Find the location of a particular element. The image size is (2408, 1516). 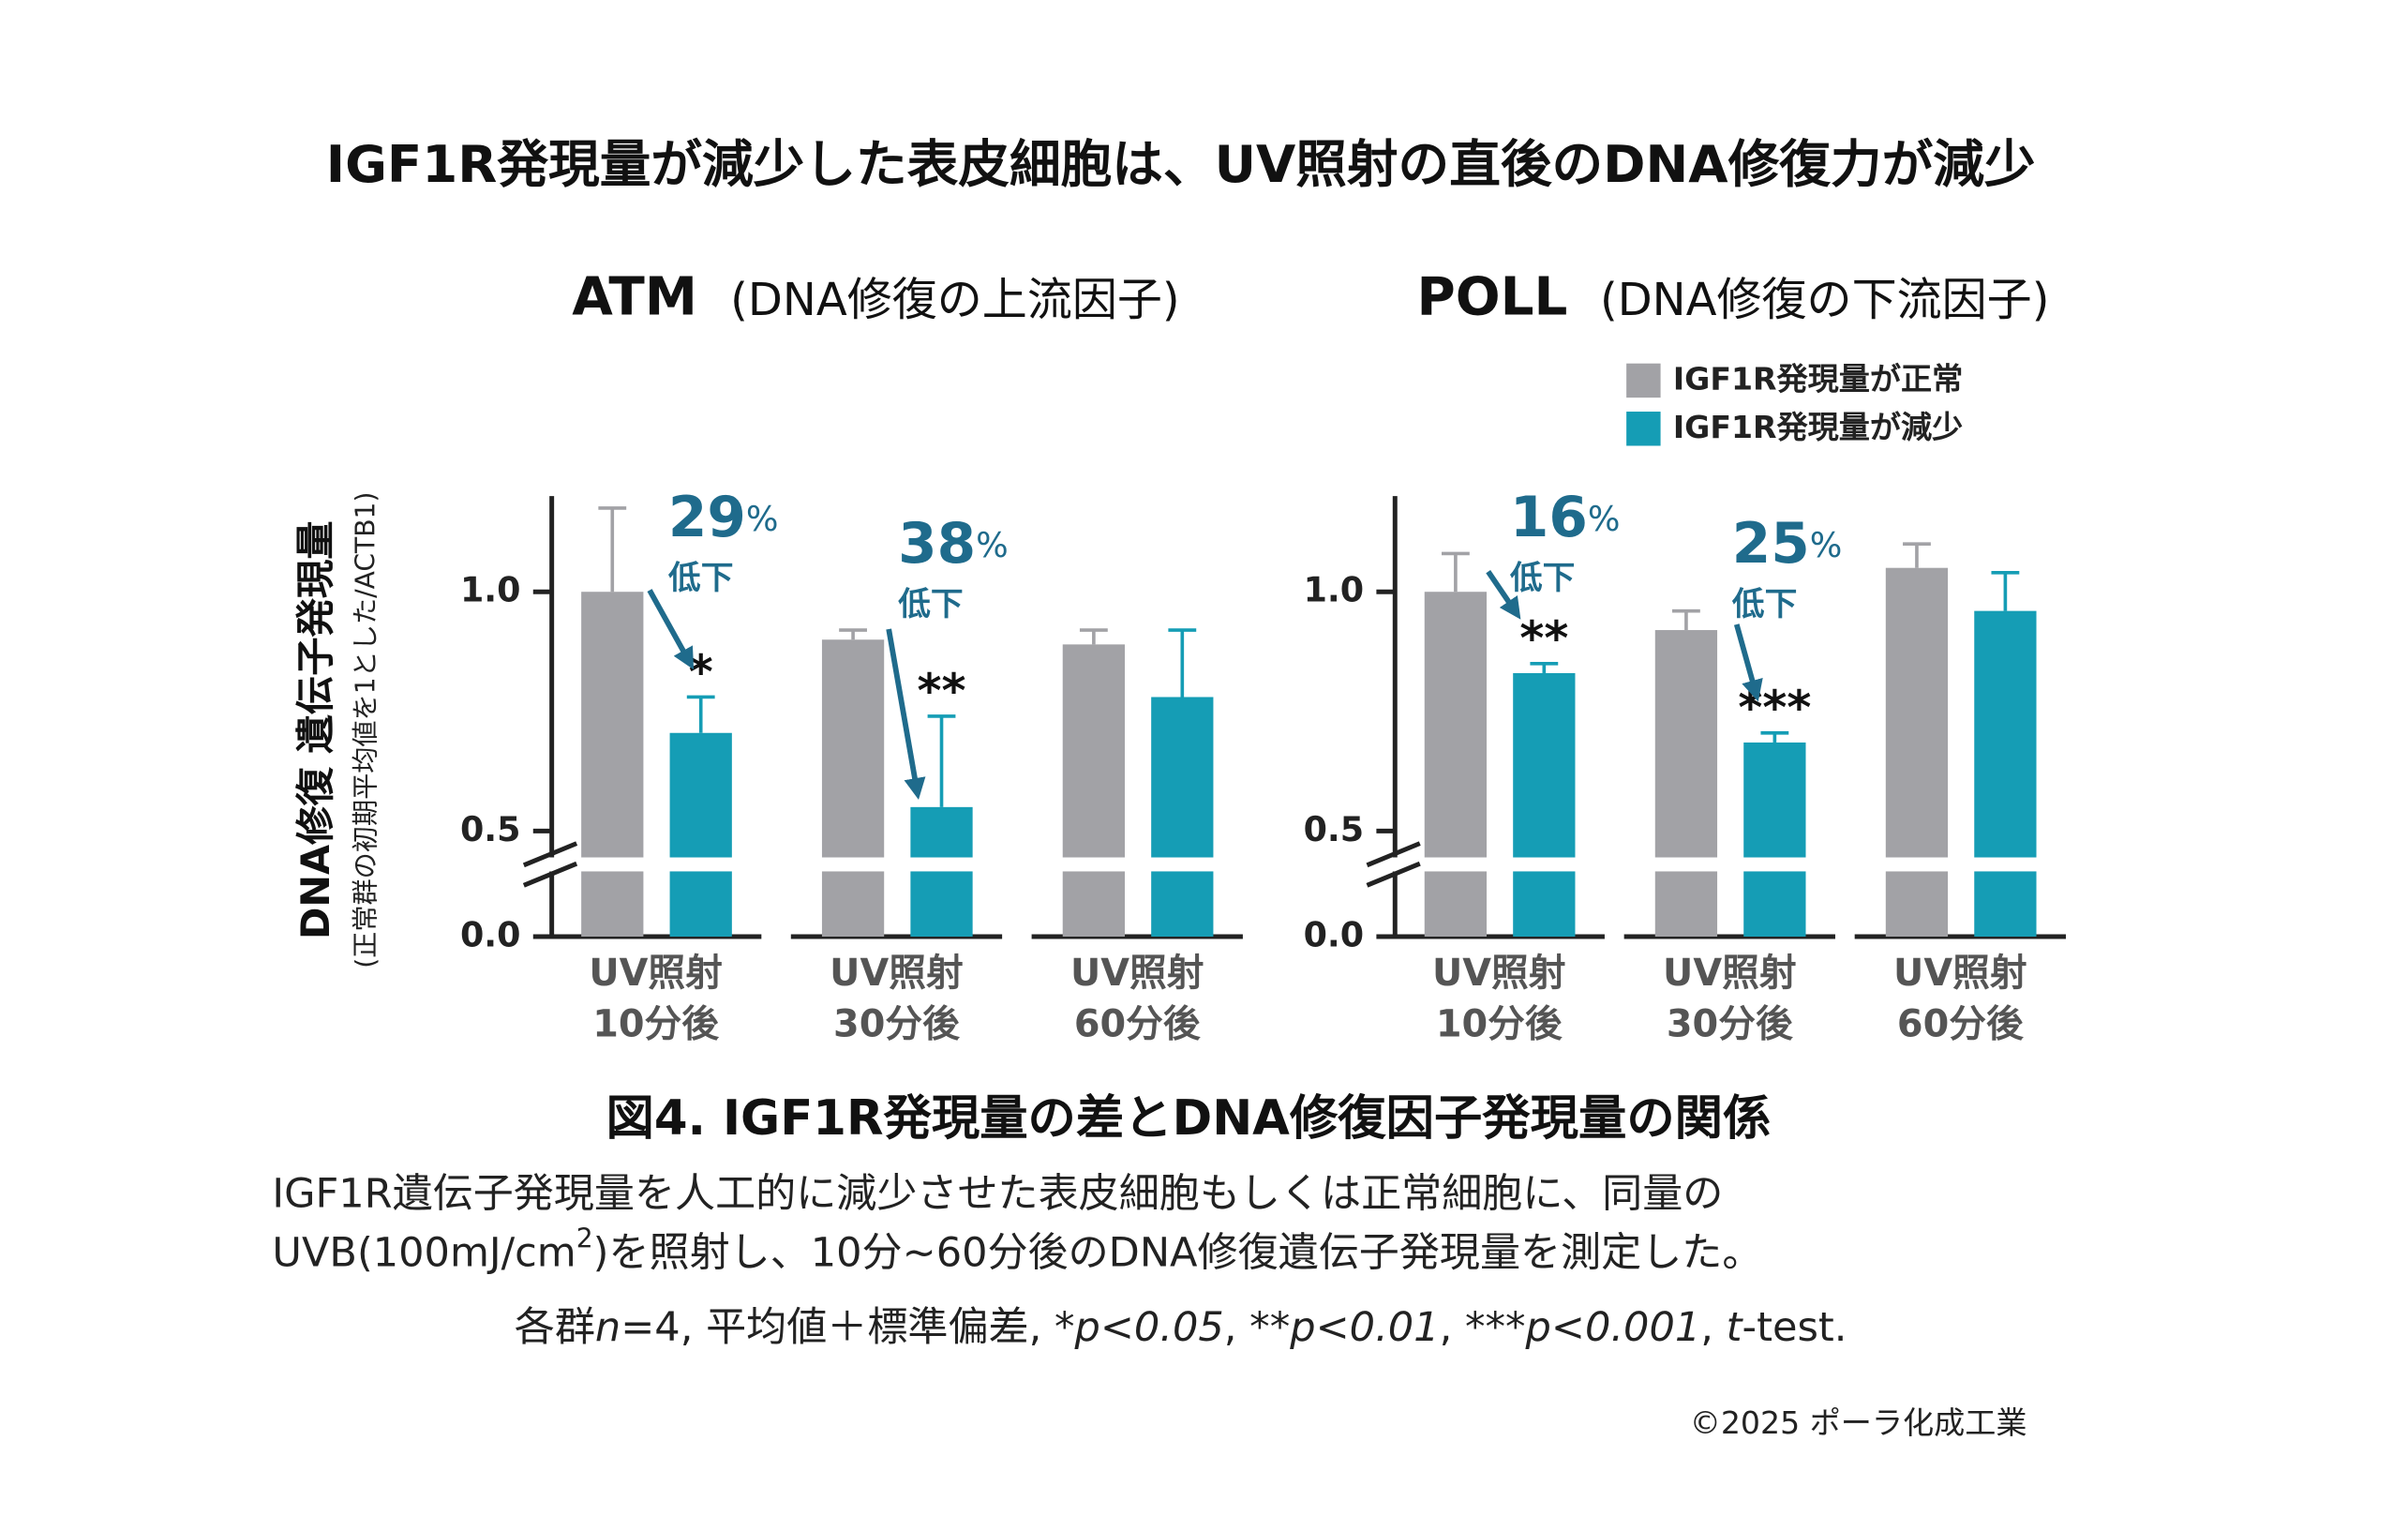

drop-percent: 16% is located at coordinates (1565, 518).